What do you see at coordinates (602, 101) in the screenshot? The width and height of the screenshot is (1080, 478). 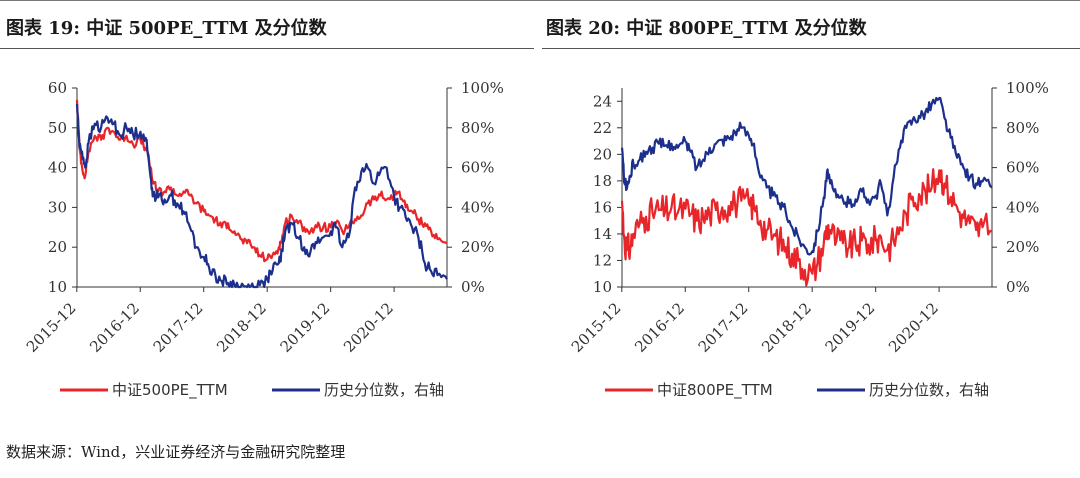 I see `y-left-tick-label: 24` at bounding box center [602, 101].